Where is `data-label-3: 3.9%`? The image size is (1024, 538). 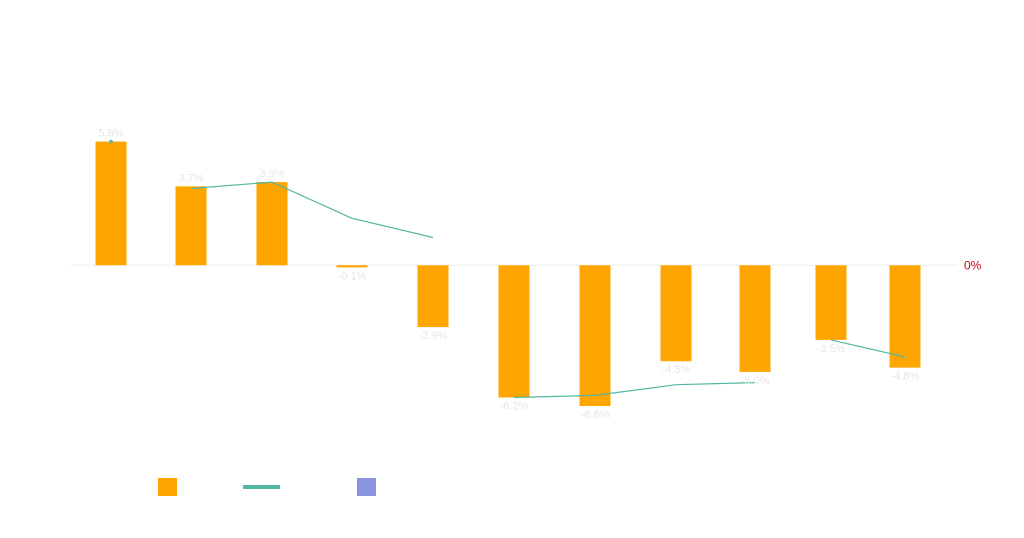 data-label-3: 3.9% is located at coordinates (271, 174).